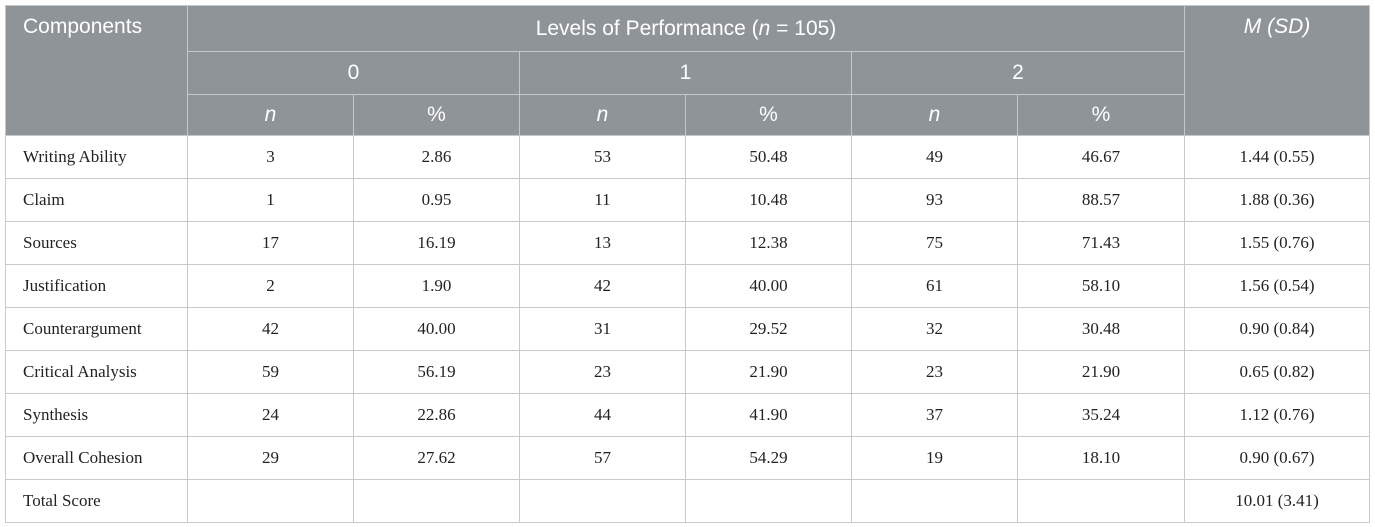 This screenshot has height=527, width=1375. Describe the element at coordinates (764, 28) in the screenshot. I see `levels-n: n` at that location.